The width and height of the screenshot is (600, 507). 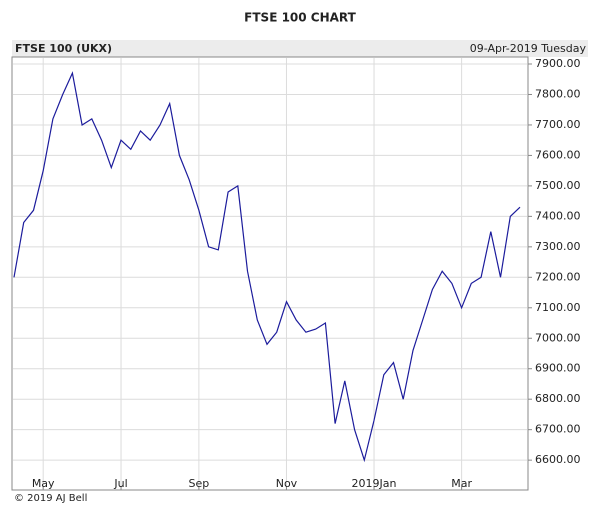 I want to click on footer: © 2019 AJ Bell, so click(x=50, y=498).